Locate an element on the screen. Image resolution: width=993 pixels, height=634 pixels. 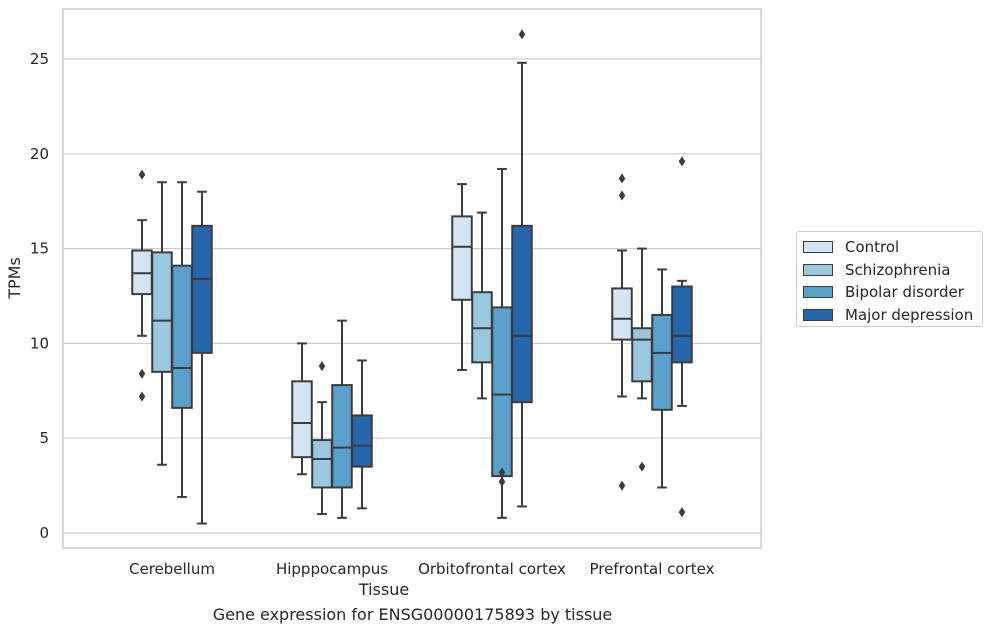
y-tick-label: 10 is located at coordinates (39, 343).